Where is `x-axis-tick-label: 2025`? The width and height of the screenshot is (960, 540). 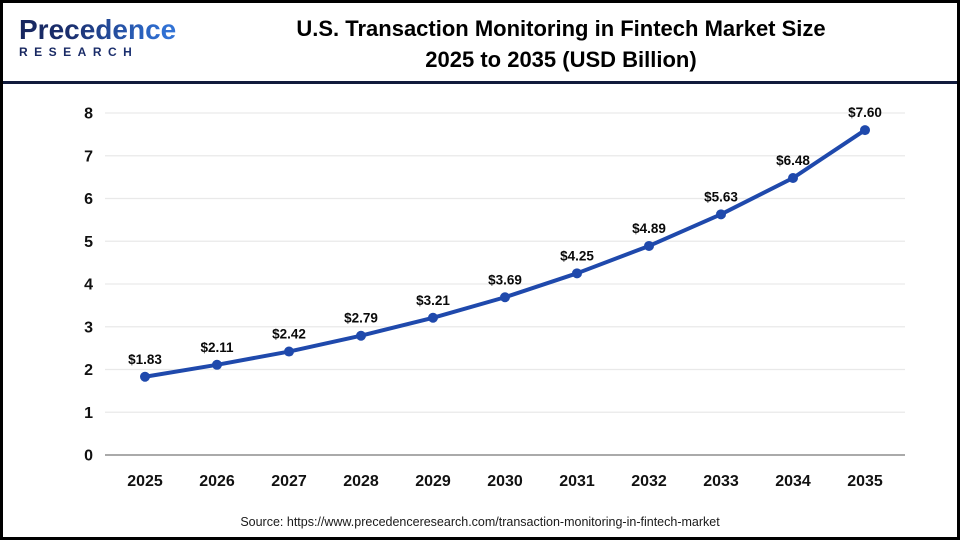
x-axis-tick-label: 2025 is located at coordinates (145, 481).